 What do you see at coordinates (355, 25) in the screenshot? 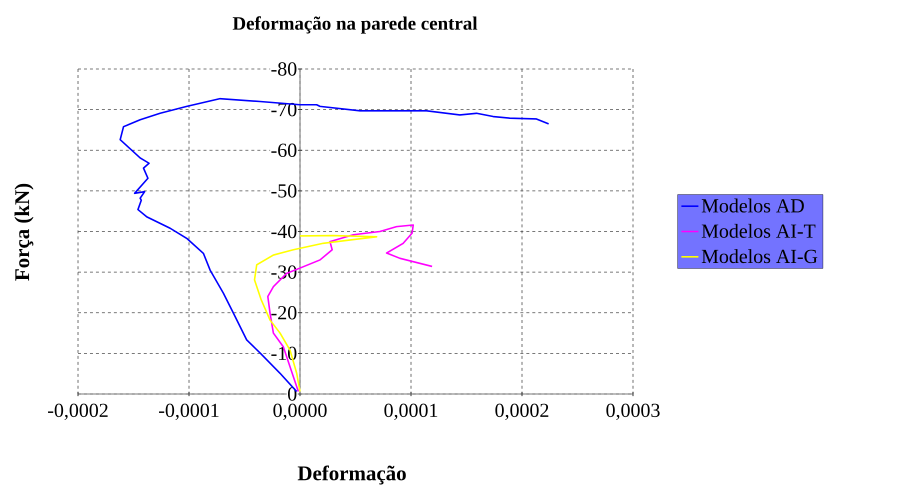
I see `chart-title: Deformação na parede central` at bounding box center [355, 25].